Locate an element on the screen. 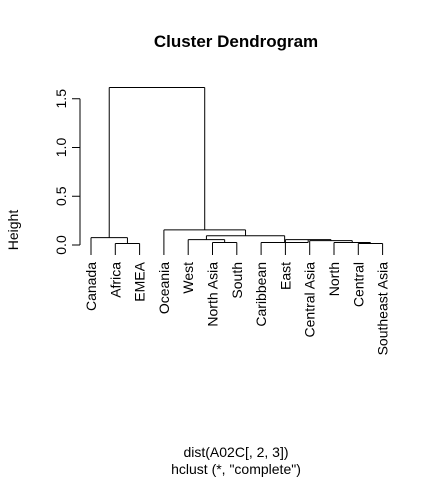 The width and height of the screenshot is (436, 485). leaf-label: West is located at coordinates (188, 278).